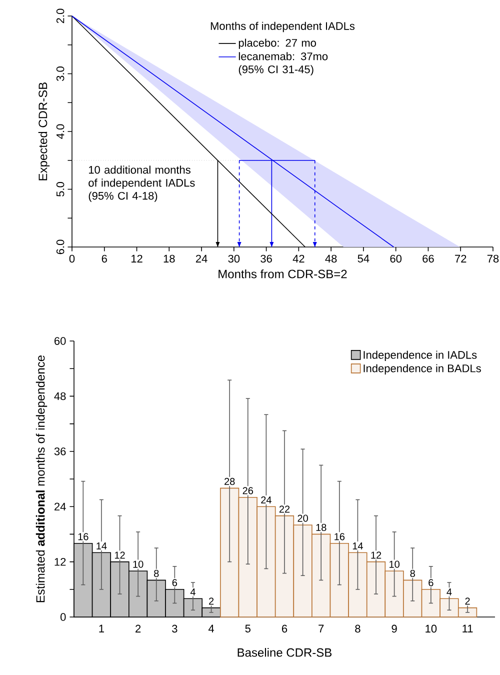  Describe the element at coordinates (282, 27) in the screenshot. I see `legend-title: Months of independent IADLs` at that location.